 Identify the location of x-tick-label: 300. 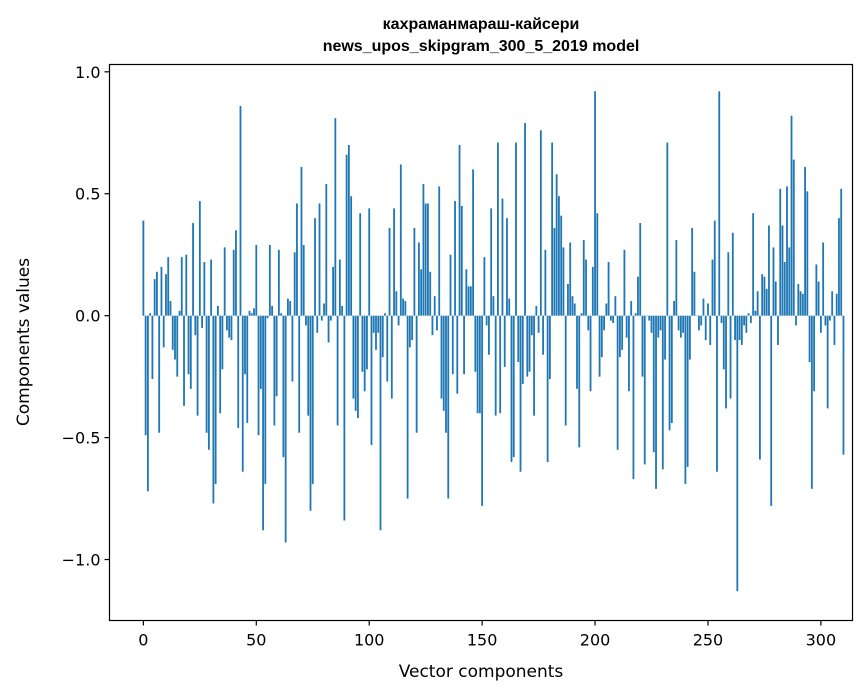
(821, 640).